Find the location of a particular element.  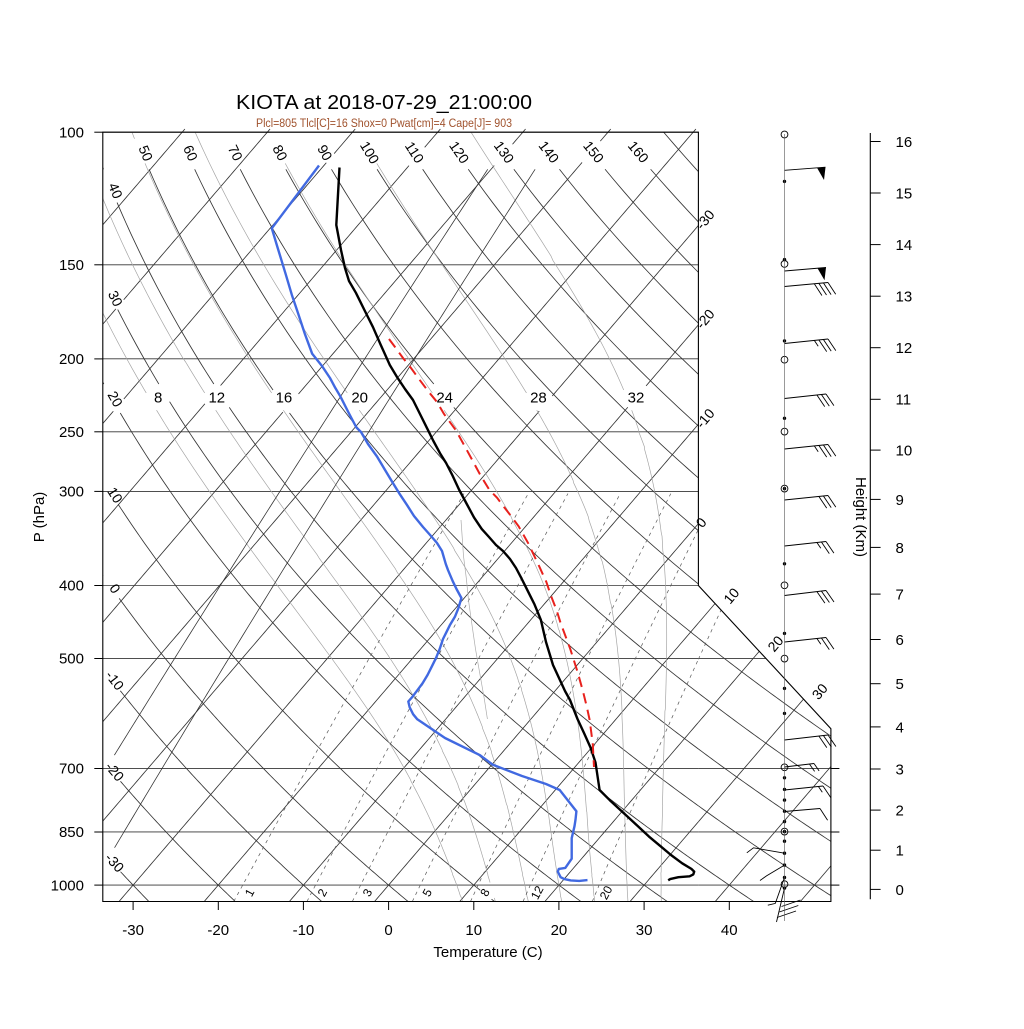

svg-text: 6 is located at coordinates (900, 640).